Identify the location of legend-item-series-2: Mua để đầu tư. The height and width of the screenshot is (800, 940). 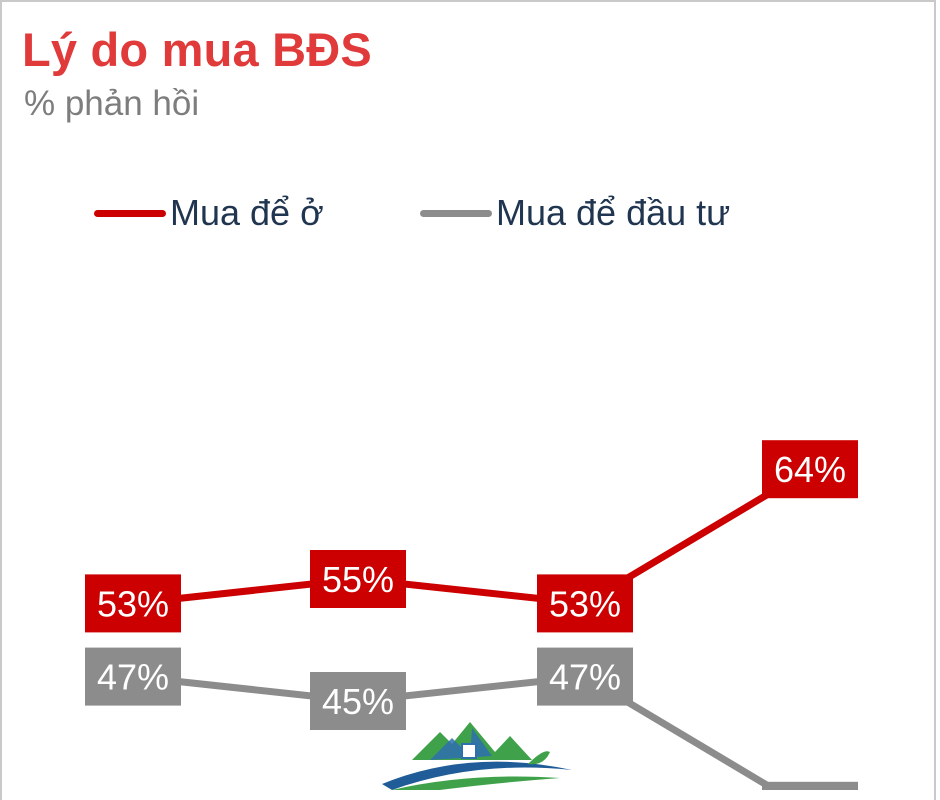
(575, 213).